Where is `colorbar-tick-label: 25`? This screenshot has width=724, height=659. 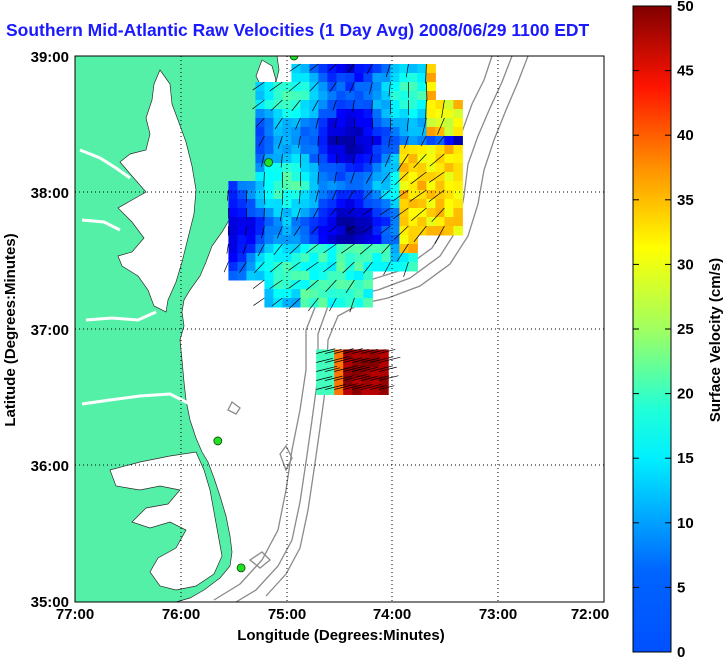 colorbar-tick-label: 25 is located at coordinates (685, 329).